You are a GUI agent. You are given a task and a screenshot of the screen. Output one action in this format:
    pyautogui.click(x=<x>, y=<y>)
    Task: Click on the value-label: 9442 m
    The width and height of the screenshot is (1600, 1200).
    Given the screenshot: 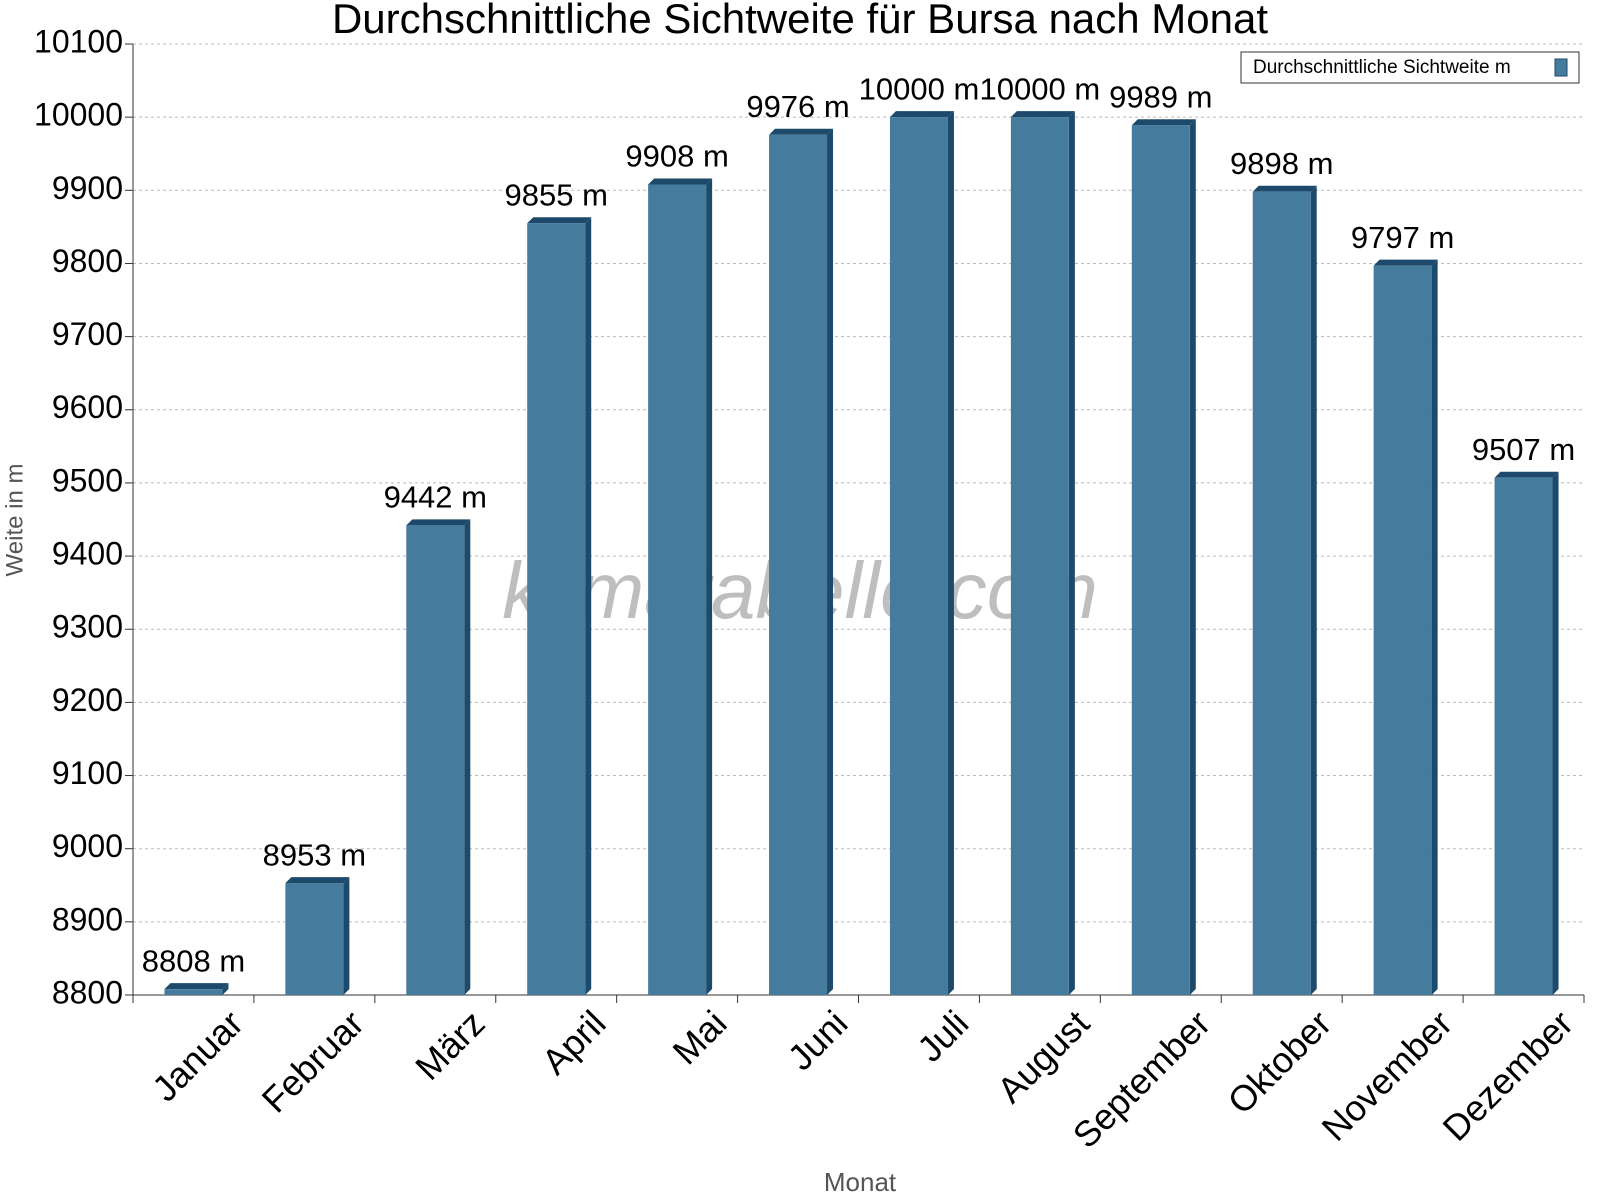 What is the action you would take?
    pyautogui.click(x=435, y=497)
    